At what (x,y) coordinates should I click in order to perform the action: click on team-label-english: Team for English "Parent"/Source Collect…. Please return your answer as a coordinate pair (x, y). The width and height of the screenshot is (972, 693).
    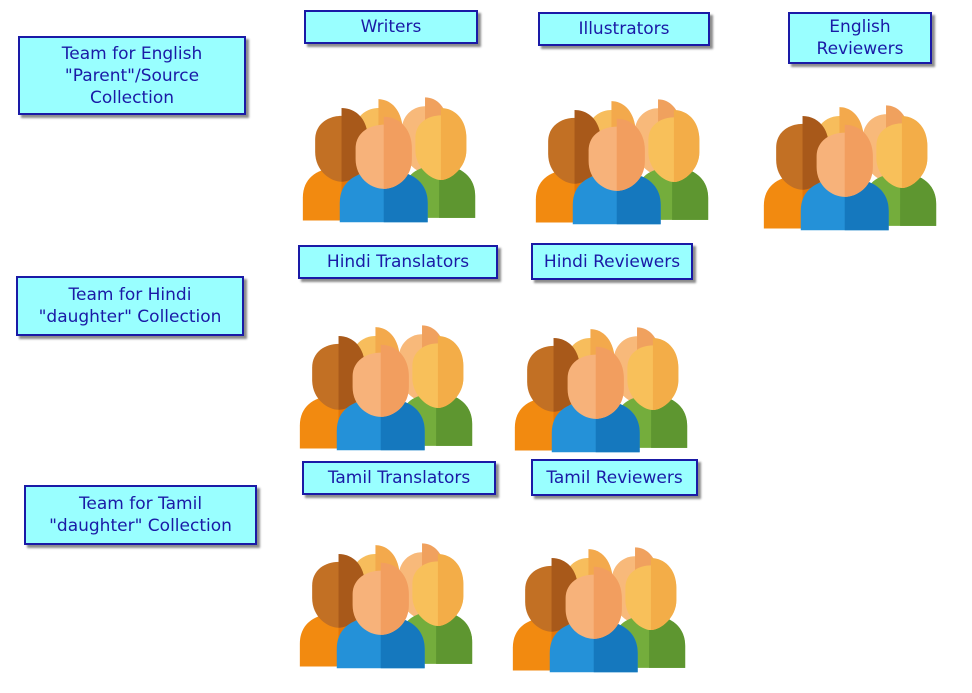
    Looking at the image, I should click on (132, 75).